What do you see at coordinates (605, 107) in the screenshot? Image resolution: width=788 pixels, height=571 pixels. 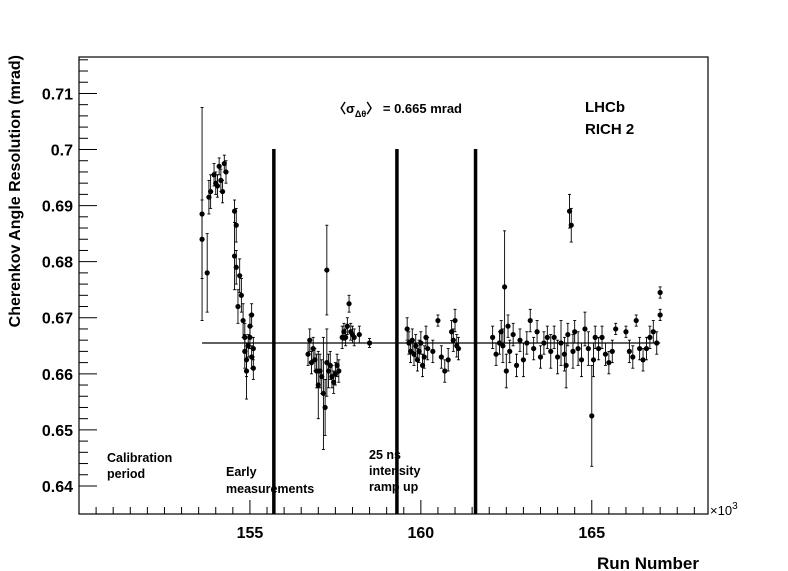 I see `experiment-label: LHCb` at bounding box center [605, 107].